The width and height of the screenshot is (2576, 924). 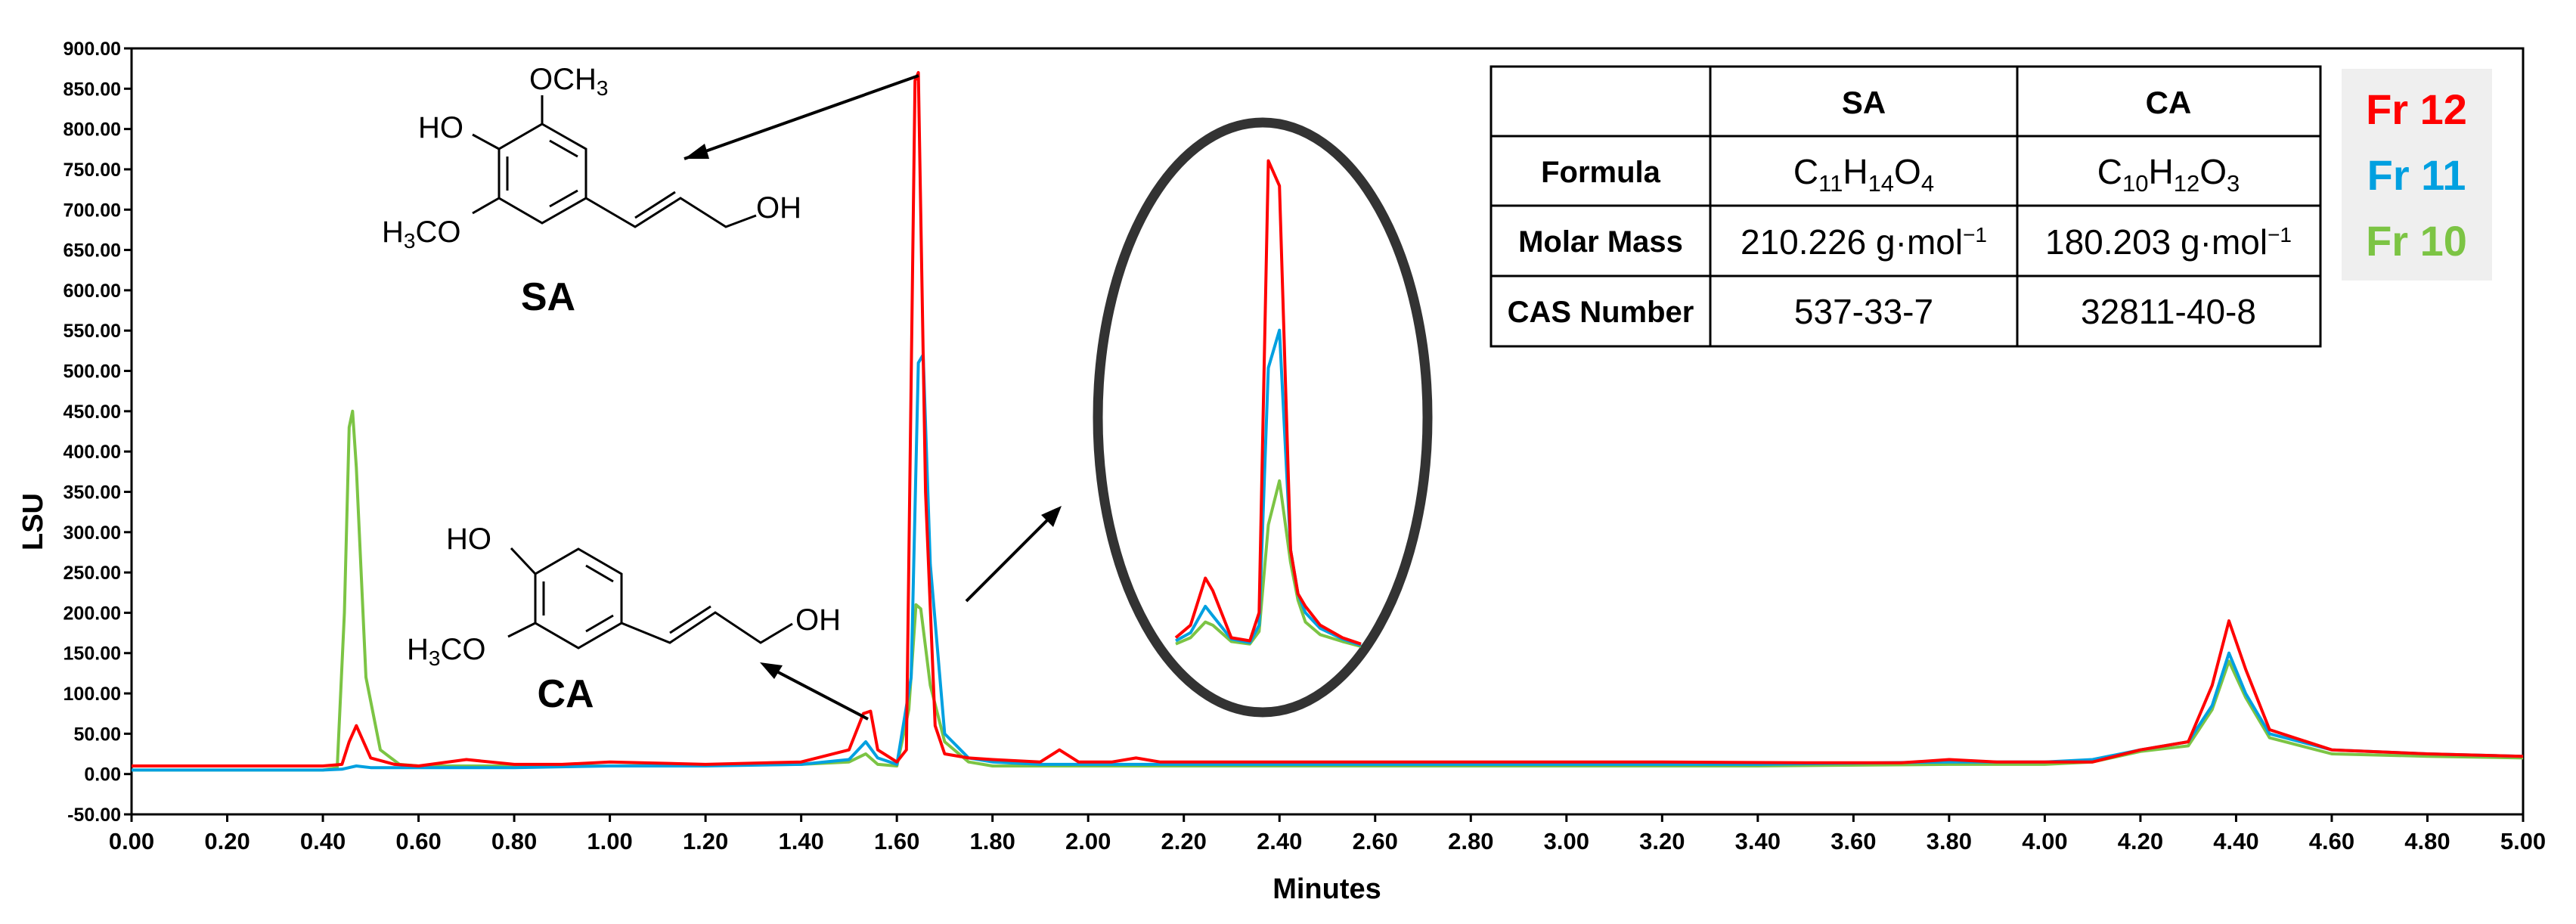 I want to click on ca-bond-ho, so click(x=523, y=561).